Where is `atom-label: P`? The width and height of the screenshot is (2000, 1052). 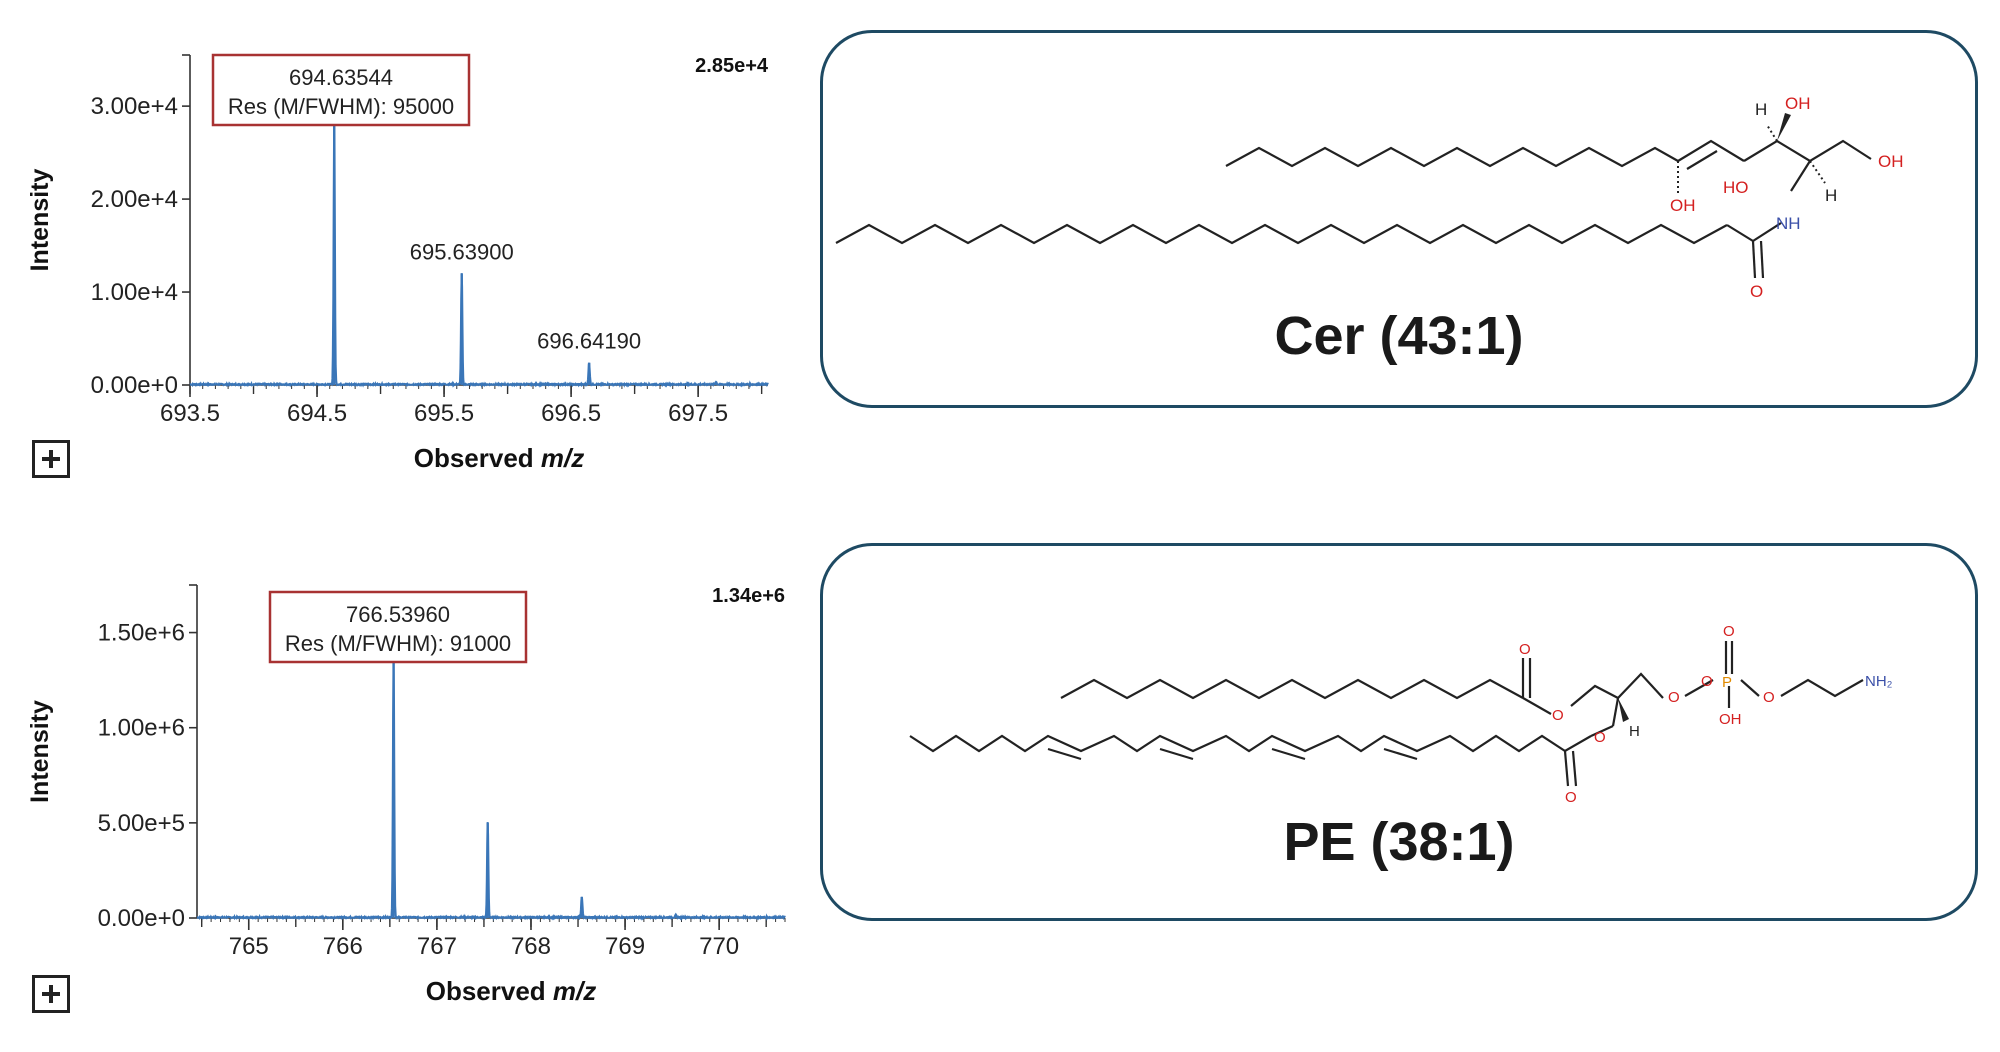
atom-label: P is located at coordinates (1727, 682).